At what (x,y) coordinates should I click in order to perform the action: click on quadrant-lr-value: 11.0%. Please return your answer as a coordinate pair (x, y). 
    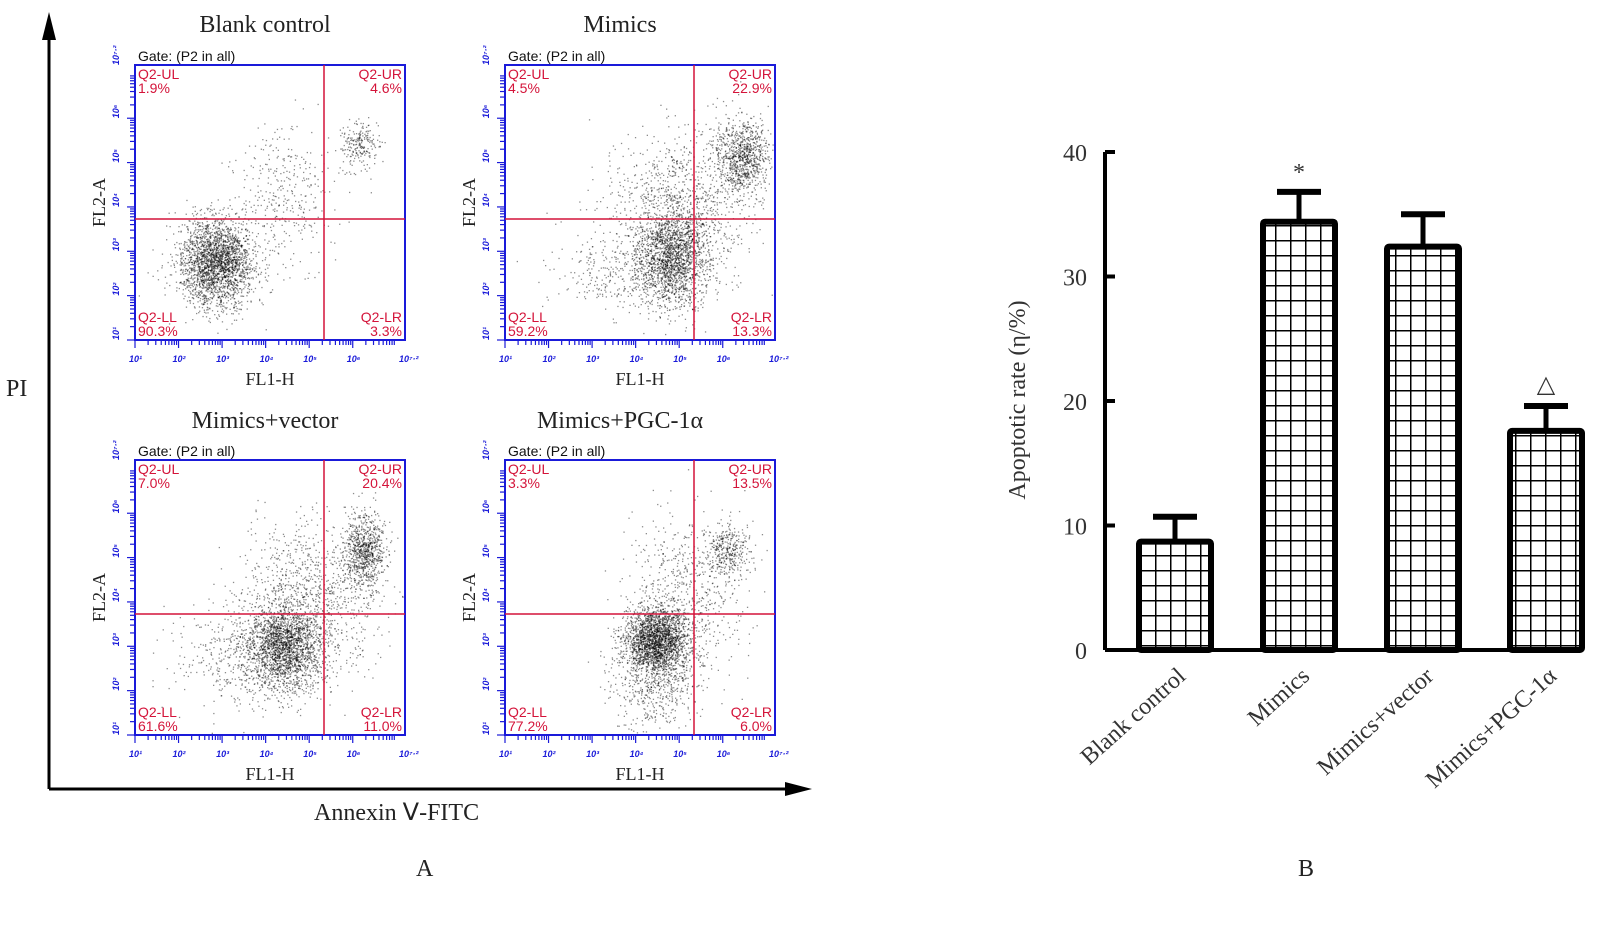
    Looking at the image, I should click on (382, 726).